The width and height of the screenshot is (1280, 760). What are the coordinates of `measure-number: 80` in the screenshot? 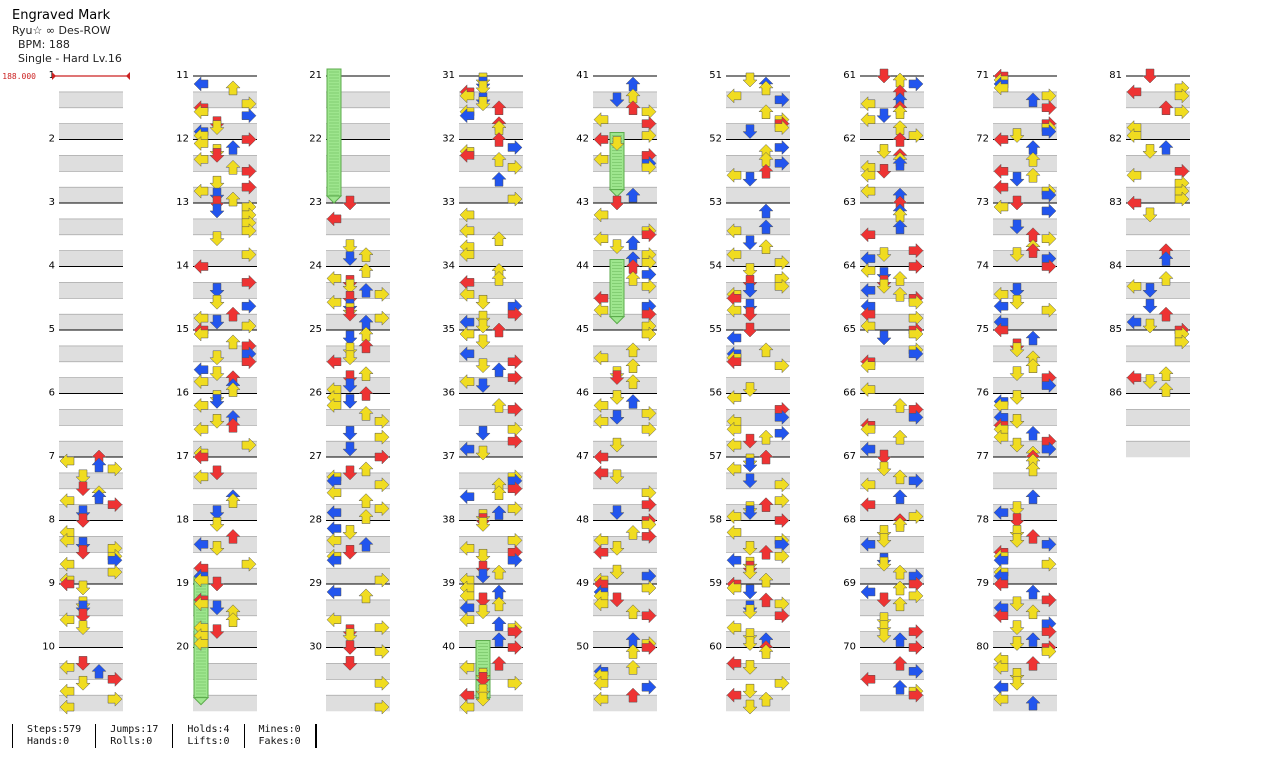 It's located at (982, 647).